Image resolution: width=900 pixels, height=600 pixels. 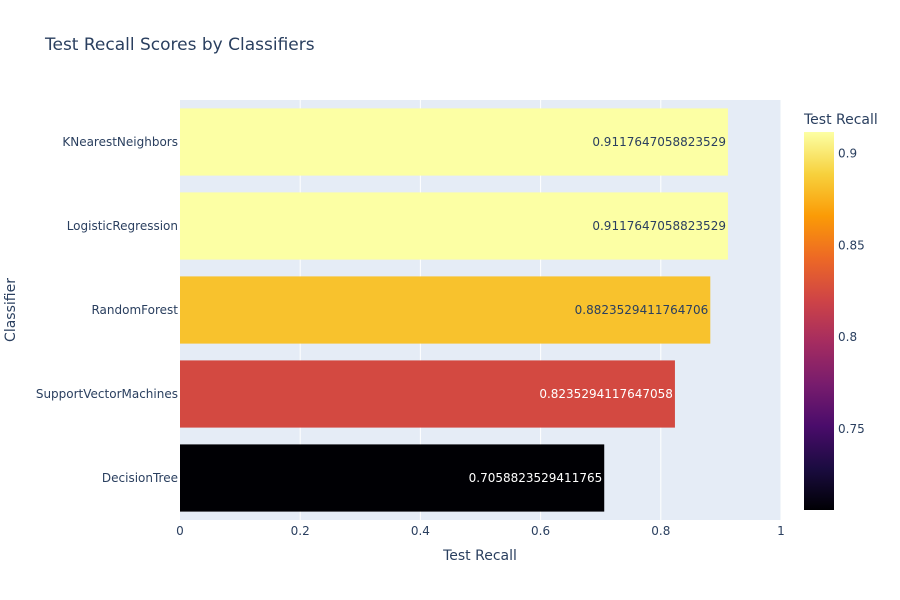 I want to click on x-tick-label: 0.6, so click(x=540, y=531).